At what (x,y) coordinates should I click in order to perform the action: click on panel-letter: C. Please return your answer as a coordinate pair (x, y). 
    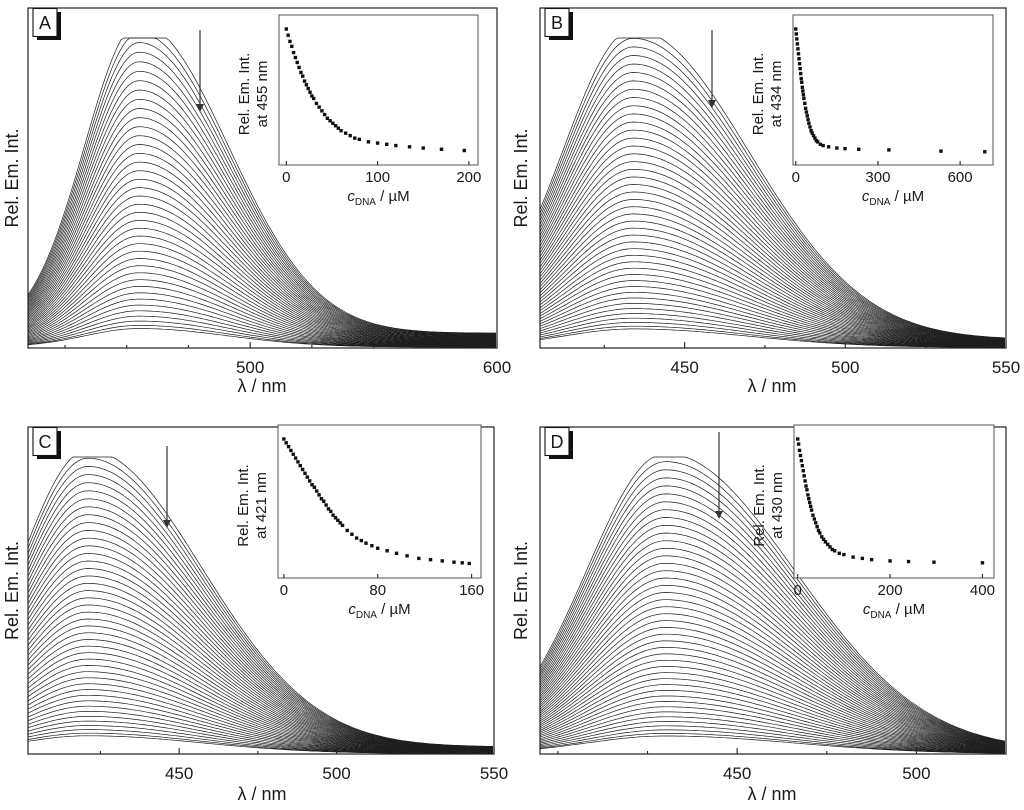
    Looking at the image, I should click on (45, 442).